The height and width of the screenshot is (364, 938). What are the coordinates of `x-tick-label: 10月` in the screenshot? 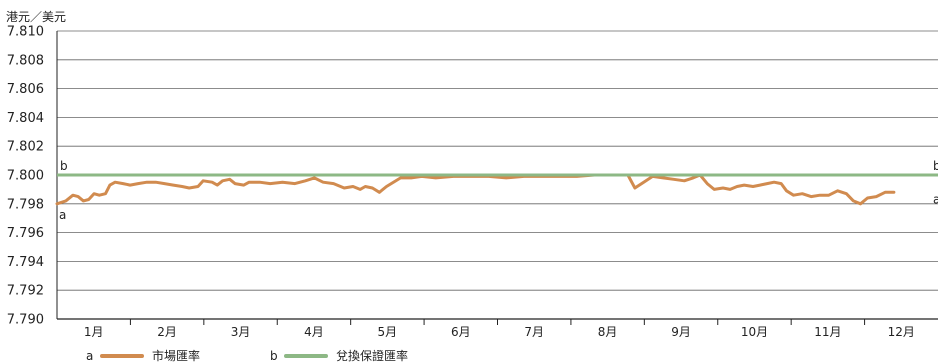 It's located at (754, 332).